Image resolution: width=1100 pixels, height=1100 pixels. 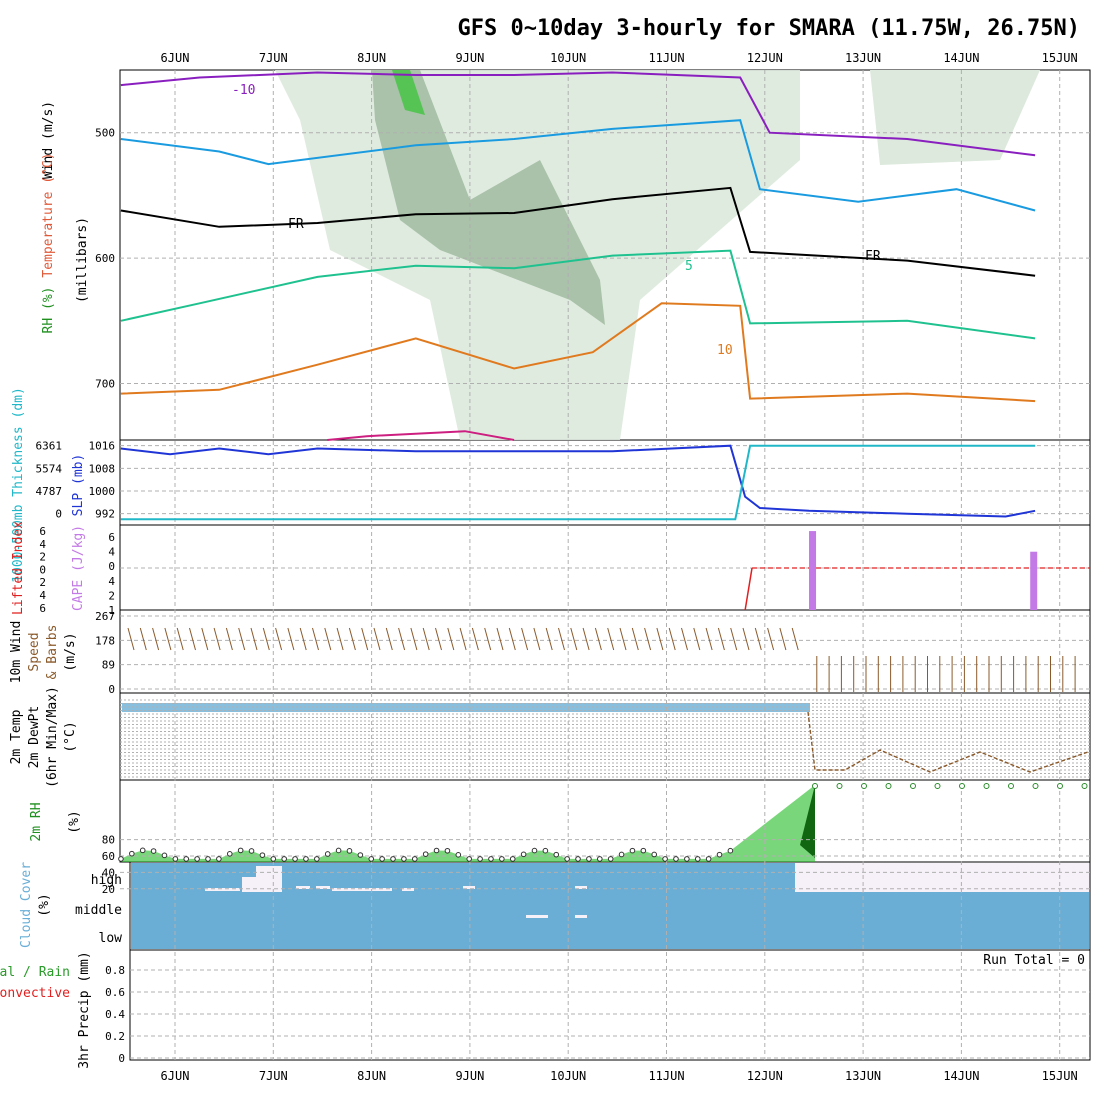 What do you see at coordinates (102, 491) in the screenshot?
I see `slp-tick-label: 1000` at bounding box center [102, 491].